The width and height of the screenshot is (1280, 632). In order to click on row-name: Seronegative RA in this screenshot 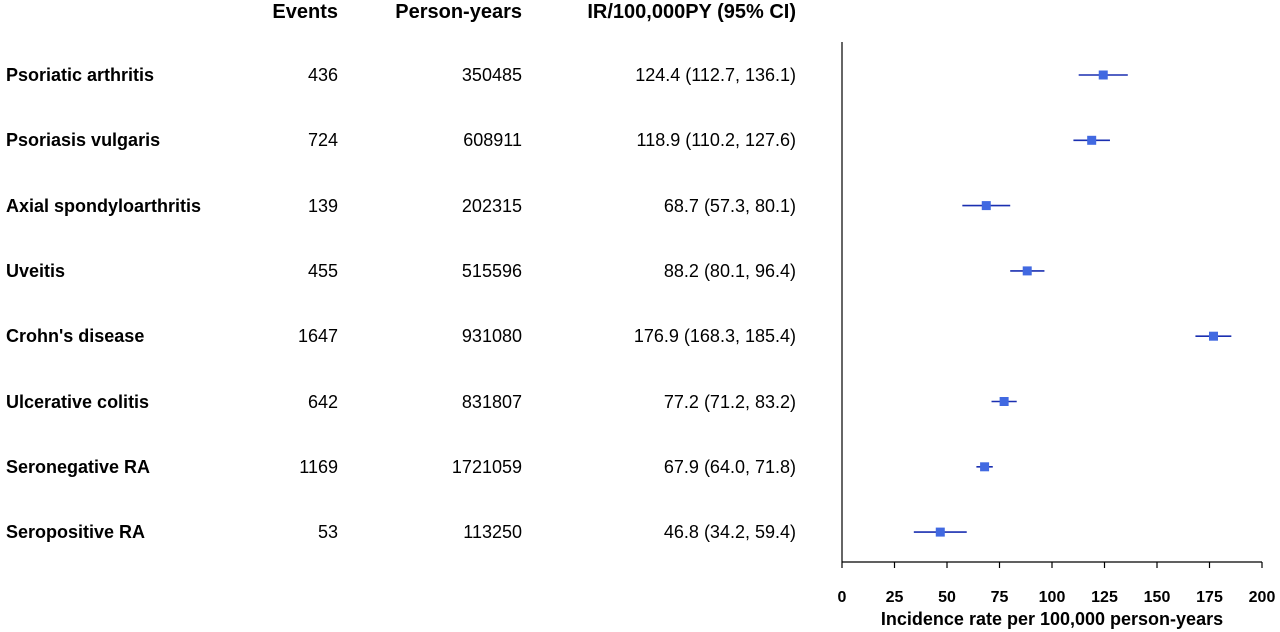, I will do `click(78, 466)`.